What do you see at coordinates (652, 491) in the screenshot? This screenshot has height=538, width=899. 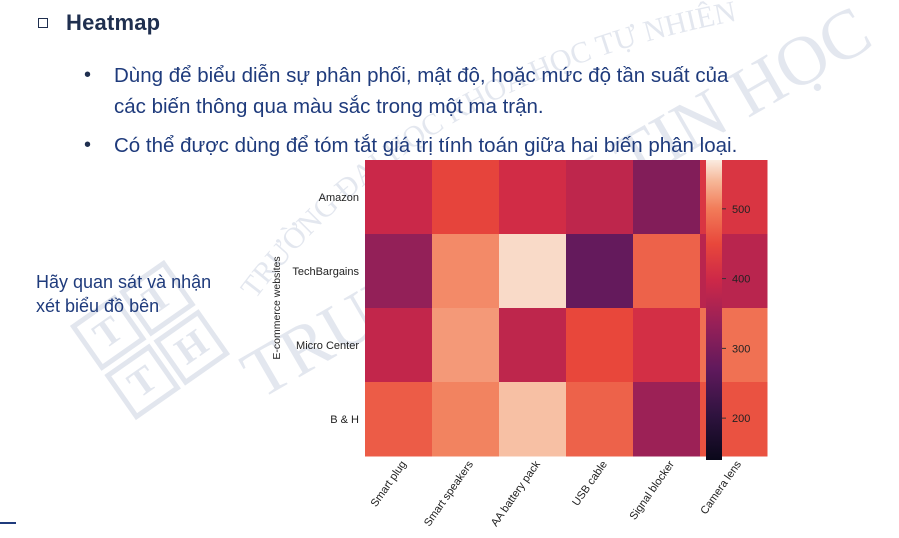 I see `x-tick-label: Signal blocker` at bounding box center [652, 491].